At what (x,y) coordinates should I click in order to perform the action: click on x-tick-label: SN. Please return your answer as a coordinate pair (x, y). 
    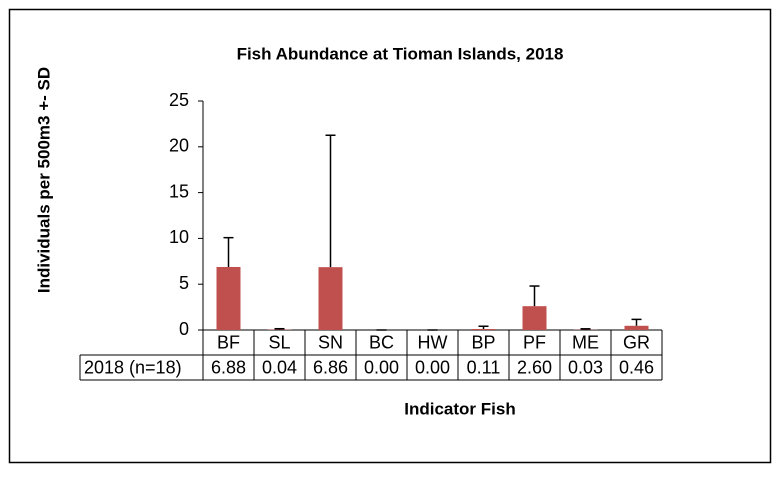
    Looking at the image, I should click on (330, 342).